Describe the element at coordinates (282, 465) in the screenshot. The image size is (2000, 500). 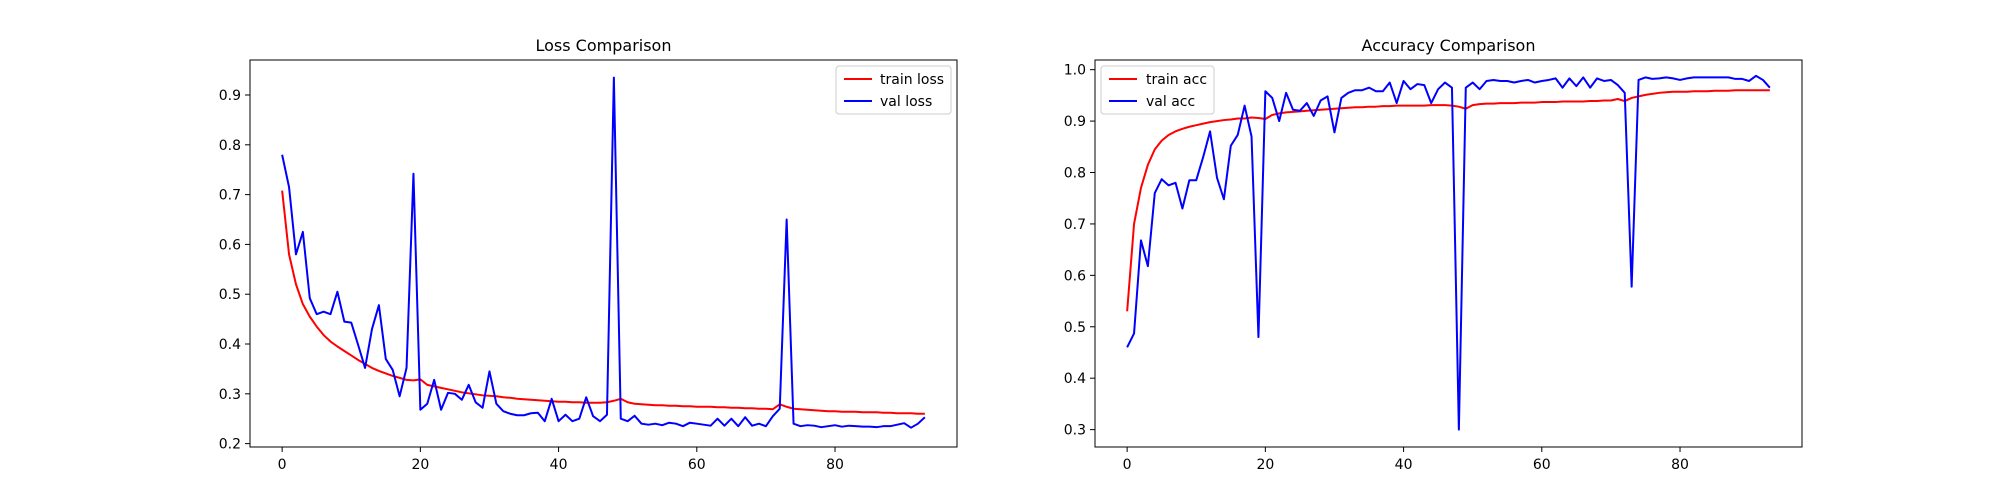
I see `loss-x-tick-label: 0` at that location.